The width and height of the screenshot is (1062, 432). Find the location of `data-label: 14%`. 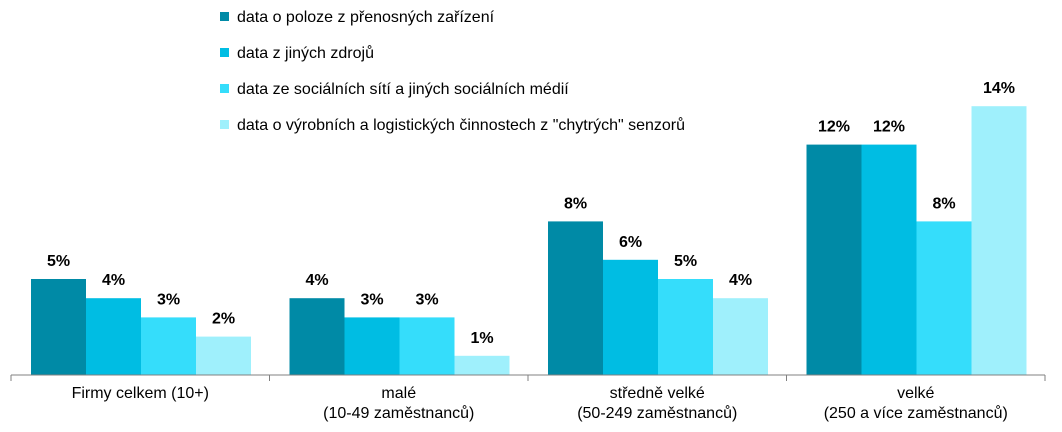

data-label: 14% is located at coordinates (999, 88).